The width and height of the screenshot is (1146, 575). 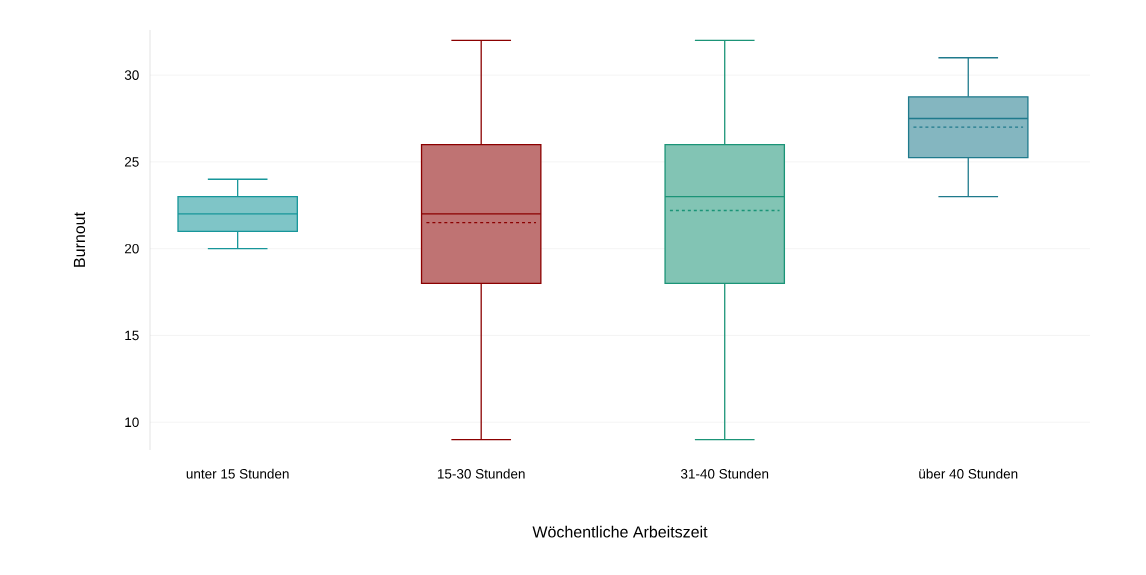 I want to click on y-tick-label: 10, so click(x=132, y=422).